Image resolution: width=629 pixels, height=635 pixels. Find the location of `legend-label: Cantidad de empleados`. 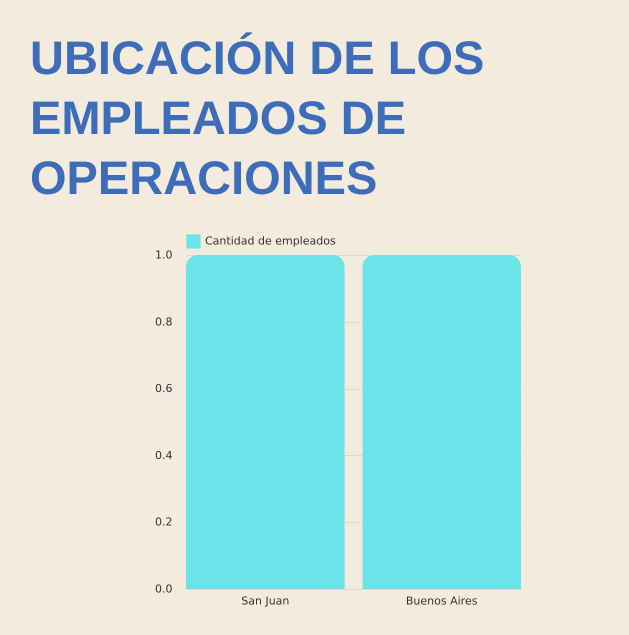

legend-label: Cantidad de empleados is located at coordinates (270, 241).